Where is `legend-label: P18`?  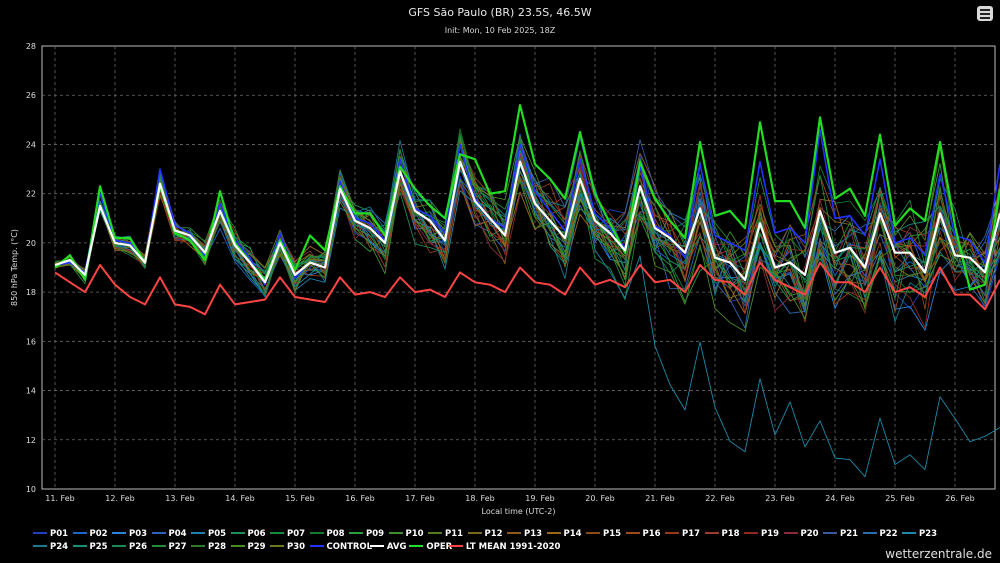 legend-label: P18 is located at coordinates (730, 534).